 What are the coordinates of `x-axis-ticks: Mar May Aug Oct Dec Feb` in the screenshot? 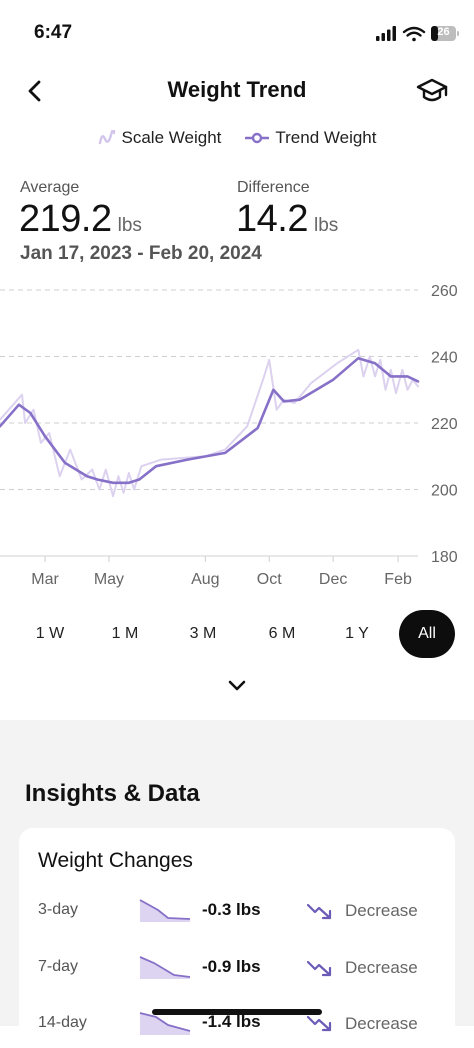 It's located at (221, 572).